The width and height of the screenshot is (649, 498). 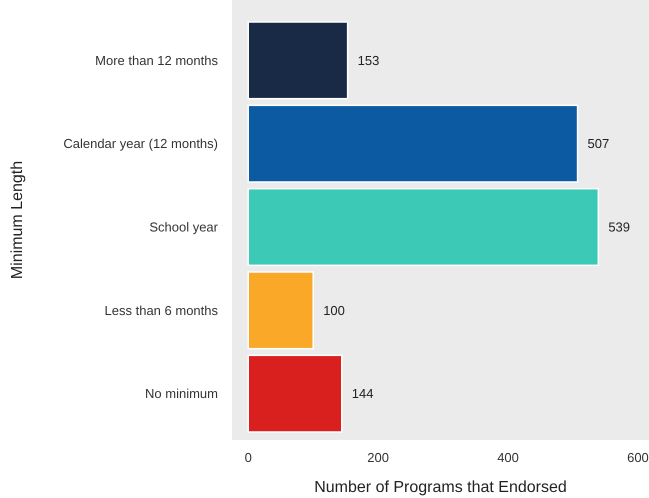 I want to click on data-label: 100, so click(x=334, y=310).